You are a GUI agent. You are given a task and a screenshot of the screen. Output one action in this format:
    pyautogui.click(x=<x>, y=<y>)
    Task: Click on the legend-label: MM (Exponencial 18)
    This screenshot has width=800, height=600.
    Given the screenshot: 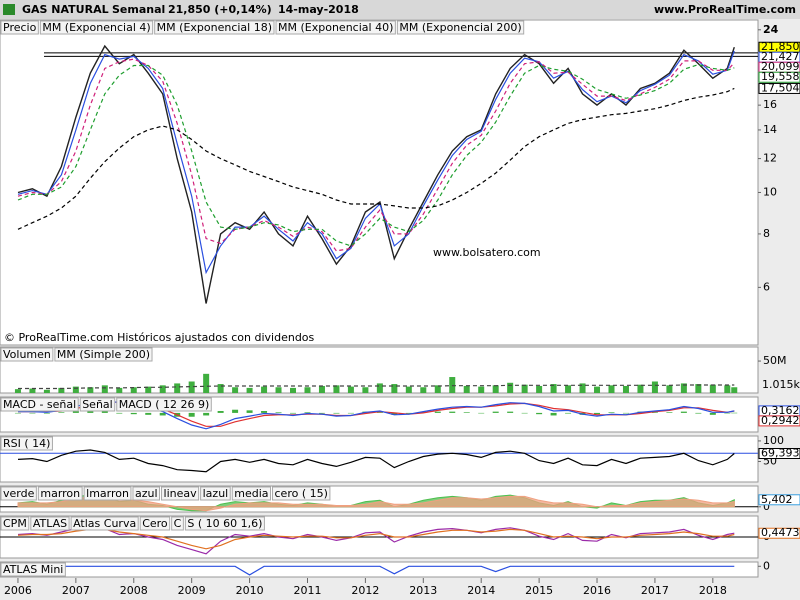 What is the action you would take?
    pyautogui.click(x=214, y=27)
    